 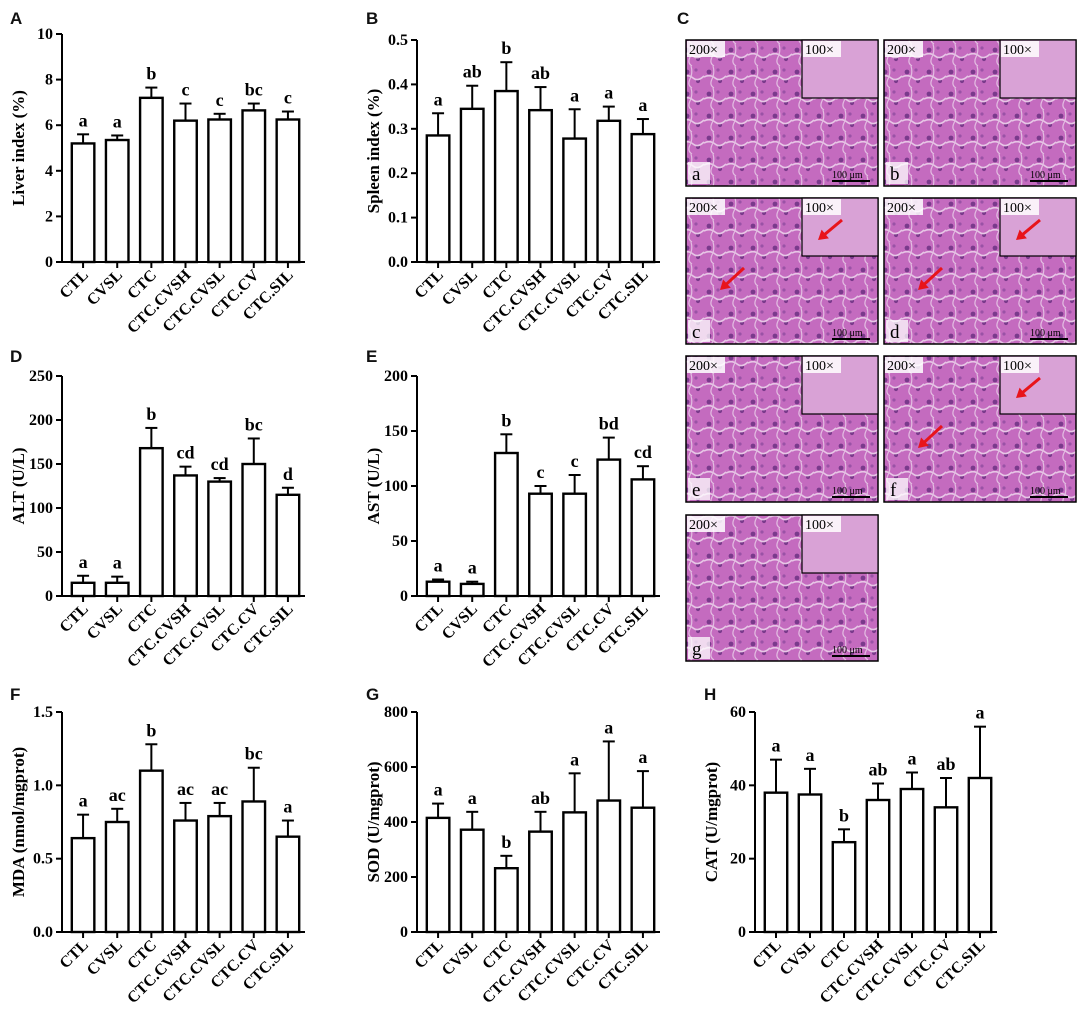 I want to click on image-letter: a, so click(x=696, y=174).